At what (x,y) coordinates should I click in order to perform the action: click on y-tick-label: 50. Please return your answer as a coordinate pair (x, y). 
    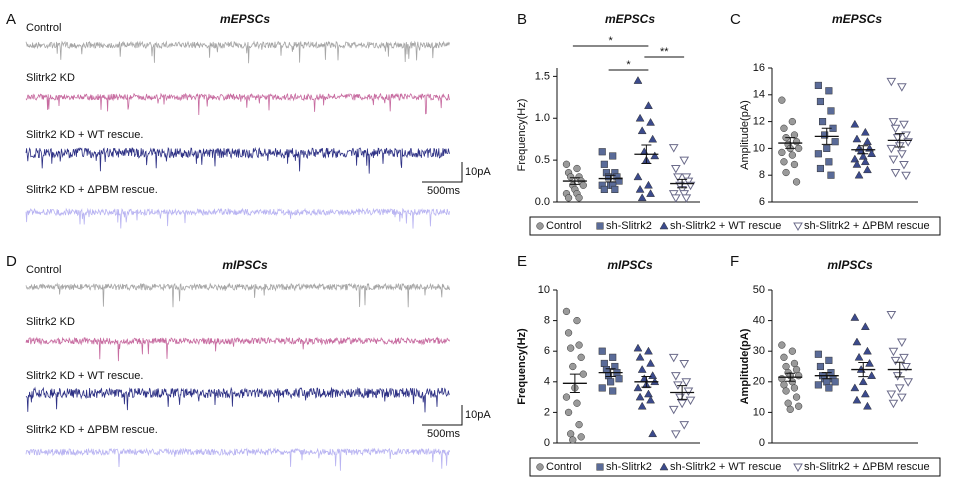
    Looking at the image, I should click on (759, 290).